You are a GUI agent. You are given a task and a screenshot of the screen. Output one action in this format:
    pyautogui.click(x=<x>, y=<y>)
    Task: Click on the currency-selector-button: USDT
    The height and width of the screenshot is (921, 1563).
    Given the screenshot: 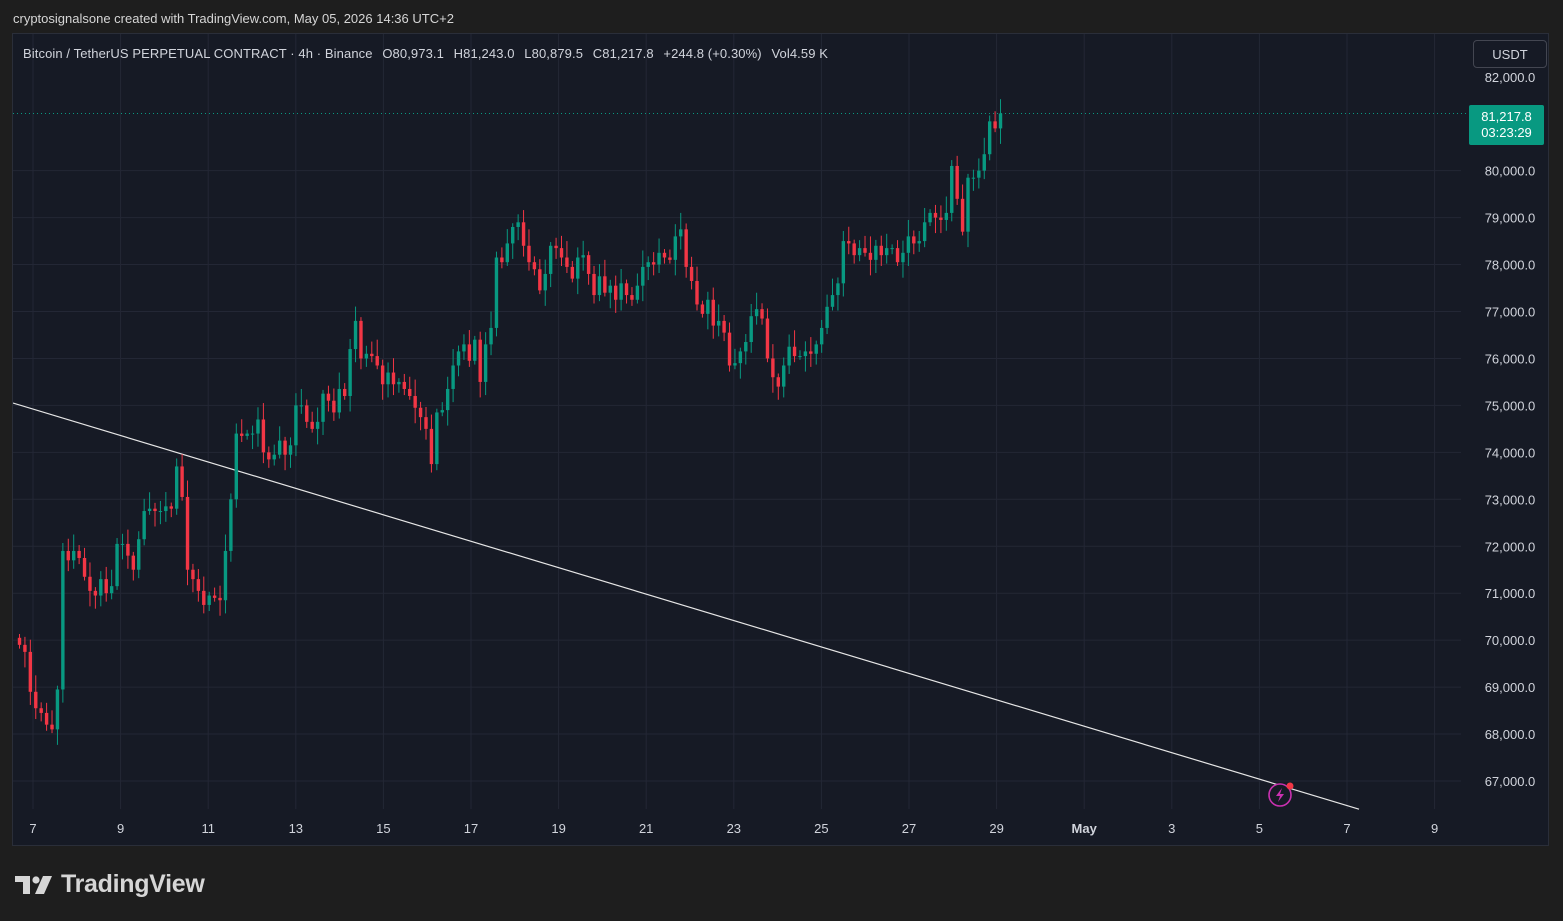 What is the action you would take?
    pyautogui.click(x=1510, y=54)
    